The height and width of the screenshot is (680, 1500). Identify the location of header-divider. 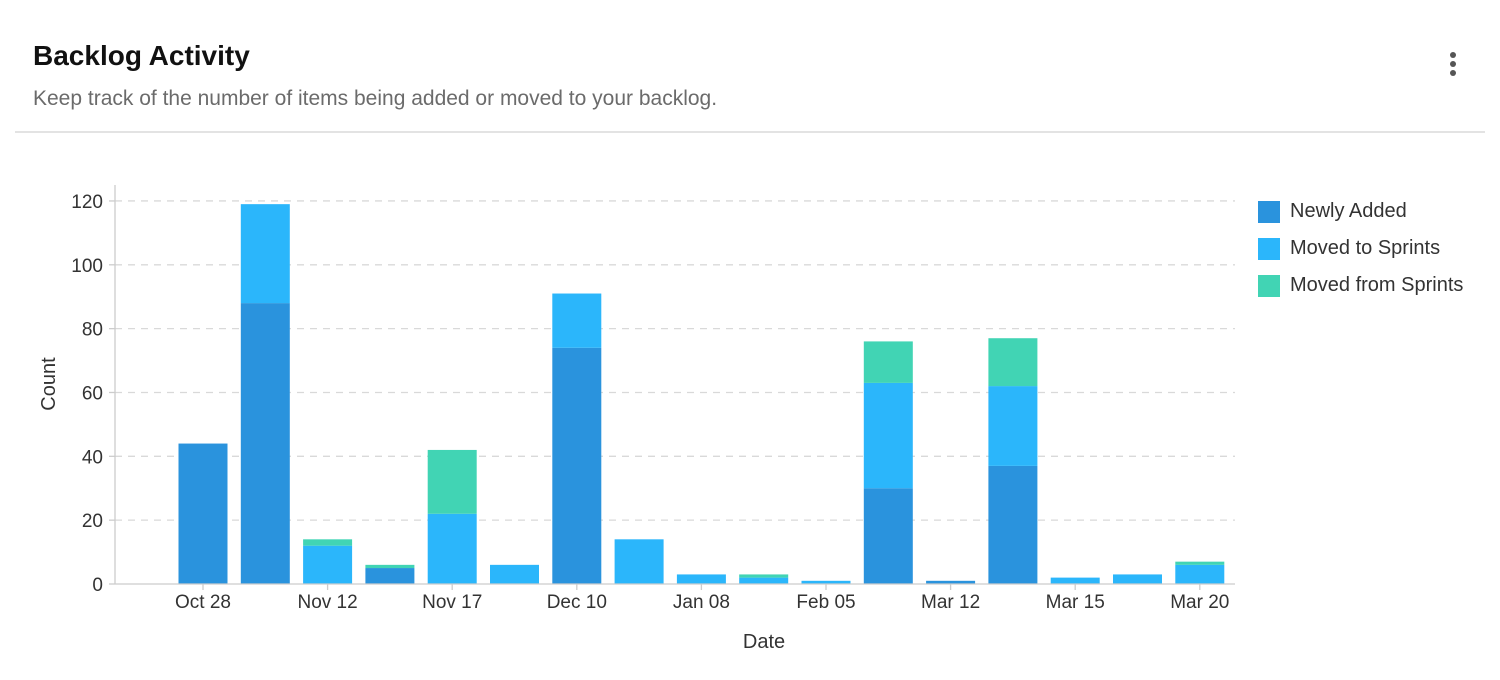
(750, 132).